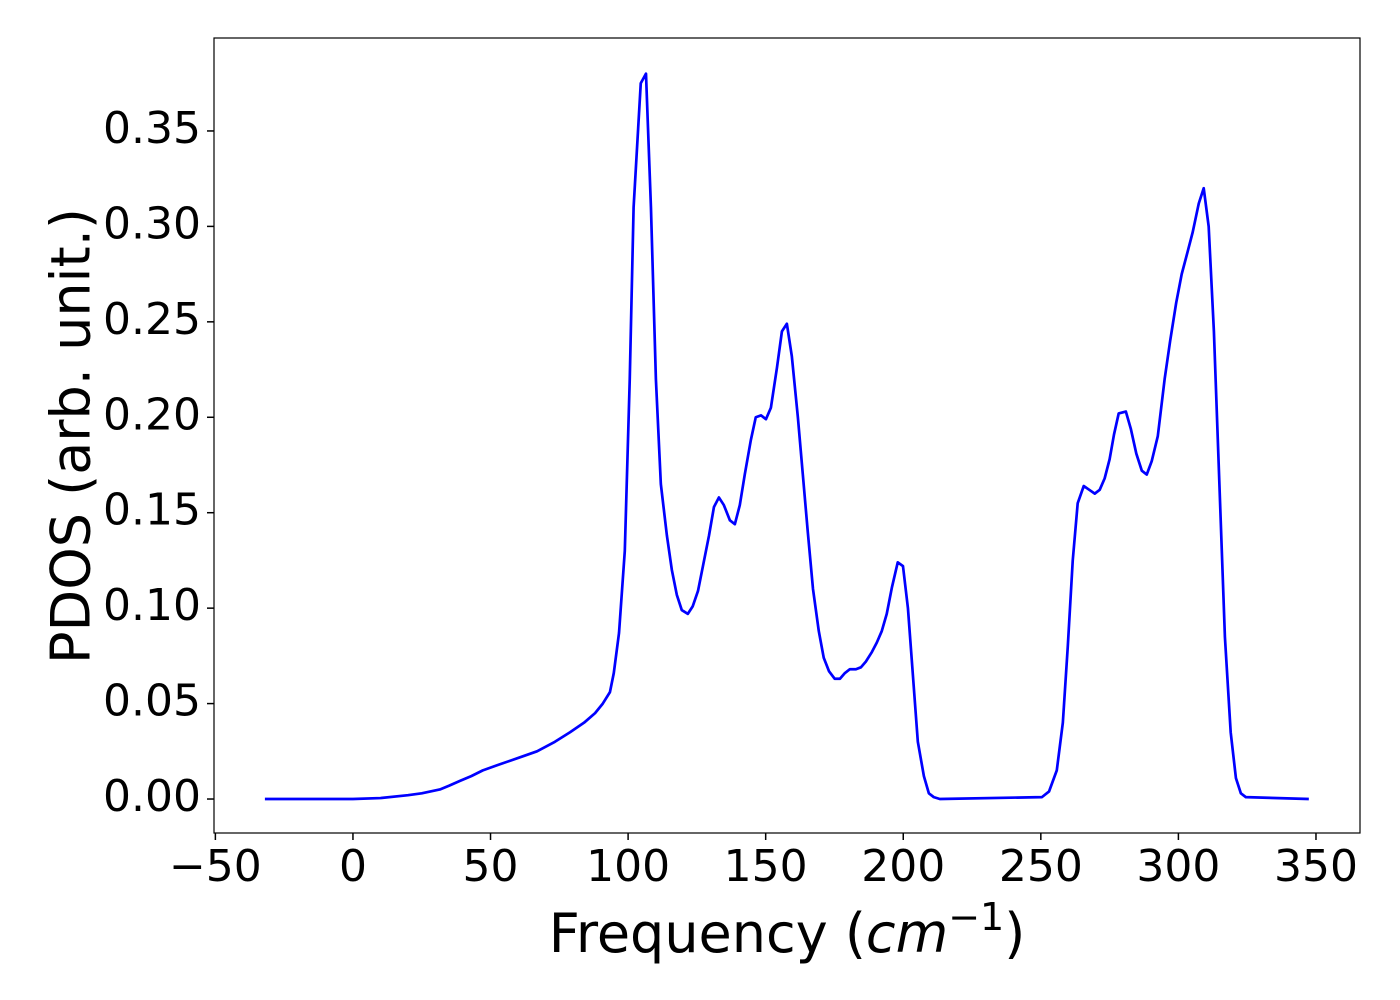 This screenshot has height=1000, width=1400. Describe the element at coordinates (353, 866) in the screenshot. I see `x-tick-label: 0` at that location.